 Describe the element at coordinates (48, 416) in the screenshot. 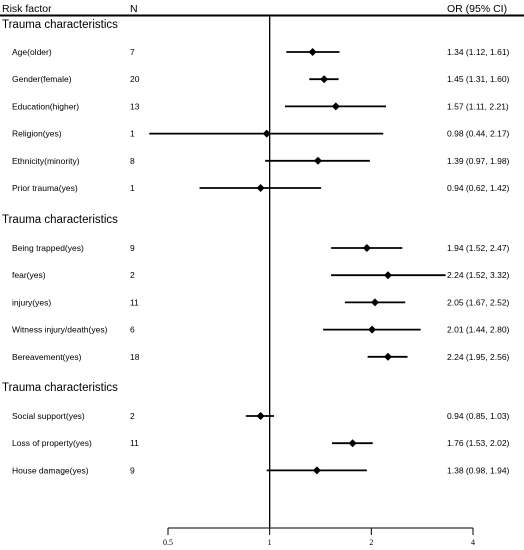

I see `row-label: Social support(yes)` at that location.